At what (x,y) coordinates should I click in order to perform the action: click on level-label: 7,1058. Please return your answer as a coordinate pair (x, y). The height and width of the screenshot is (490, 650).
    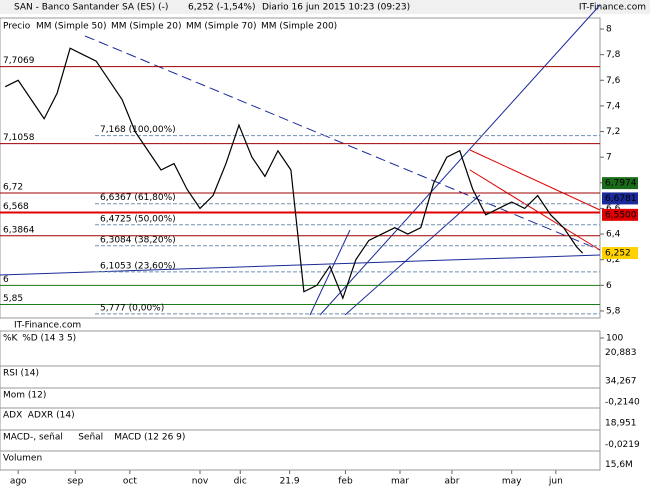
    Looking at the image, I should click on (19, 138).